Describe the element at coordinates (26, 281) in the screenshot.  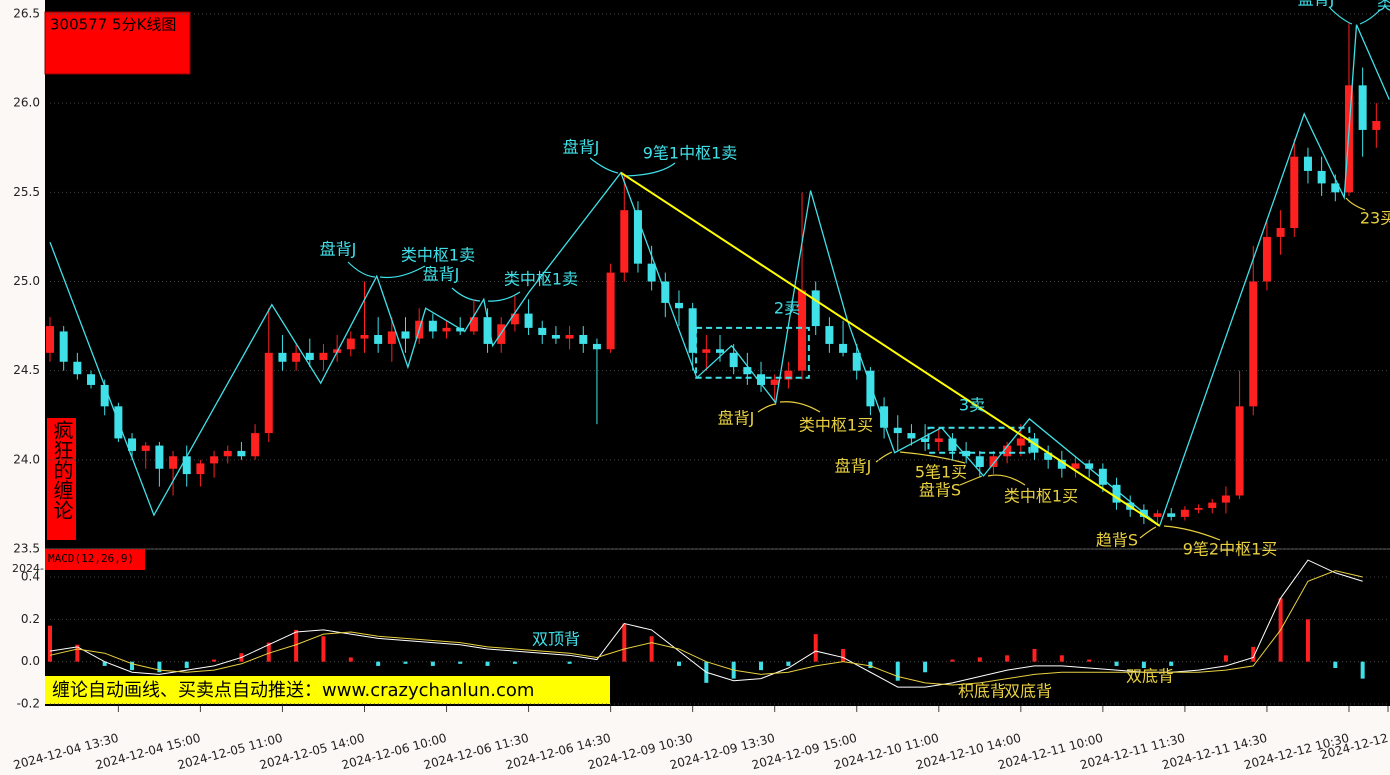
I see `y-tick-label: 25.0` at that location.